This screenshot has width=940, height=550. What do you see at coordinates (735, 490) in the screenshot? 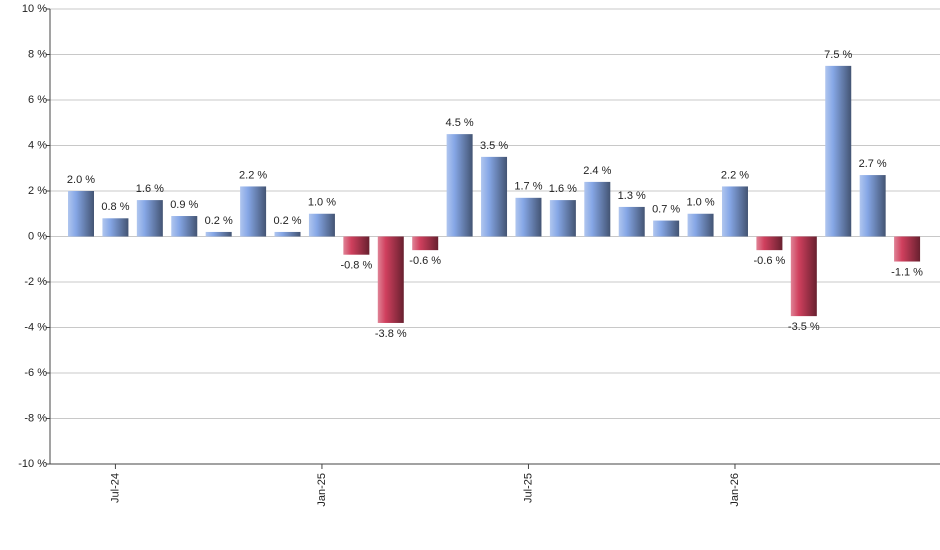
I see `x-tick-label: Jan-26` at bounding box center [735, 490].